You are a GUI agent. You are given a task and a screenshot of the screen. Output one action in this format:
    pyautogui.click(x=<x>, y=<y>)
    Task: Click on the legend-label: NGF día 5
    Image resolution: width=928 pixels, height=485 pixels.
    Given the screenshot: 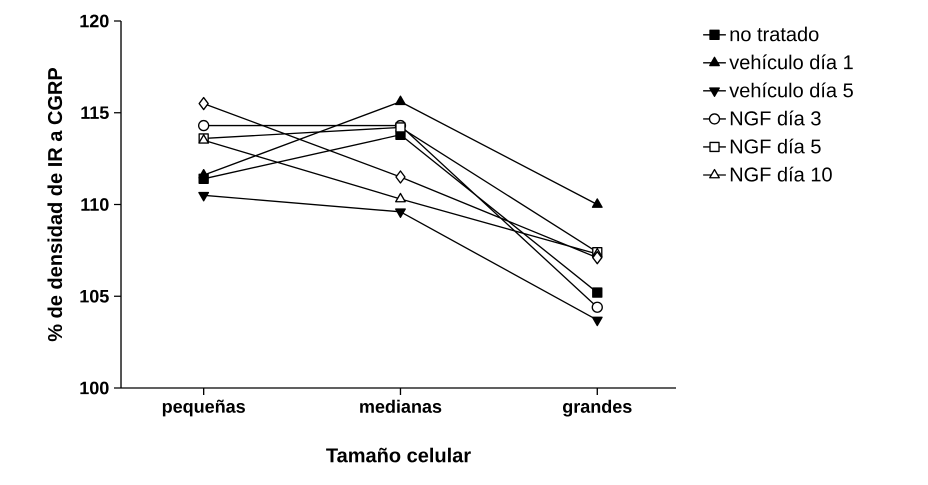 What is the action you would take?
    pyautogui.click(x=775, y=146)
    